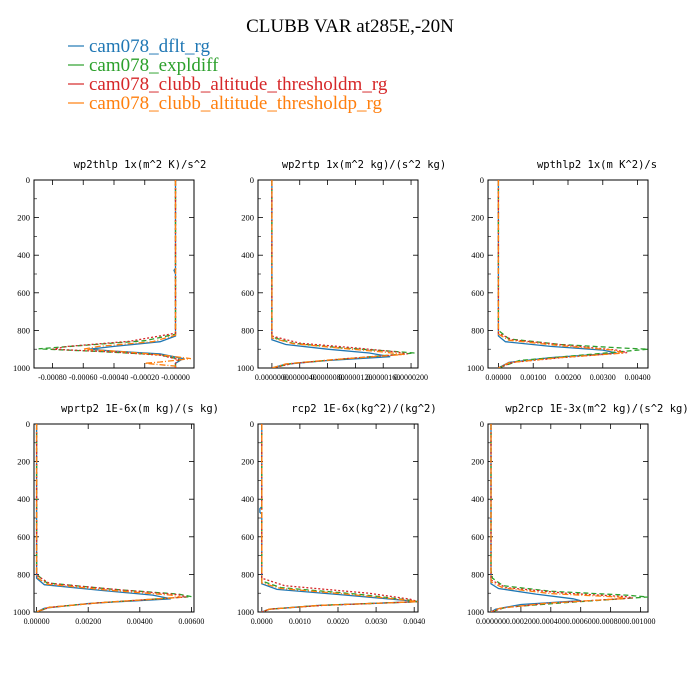 This screenshot has height=700, width=700. I want to click on legend-entry: cam078_expldiff, so click(143, 65).